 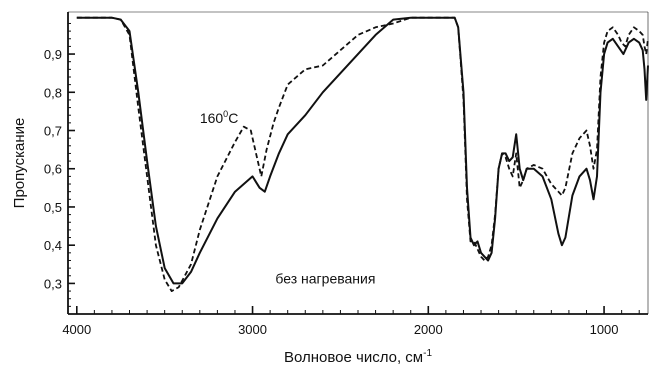 I want to click on y-tick-label: 0,8, so click(x=53, y=92).